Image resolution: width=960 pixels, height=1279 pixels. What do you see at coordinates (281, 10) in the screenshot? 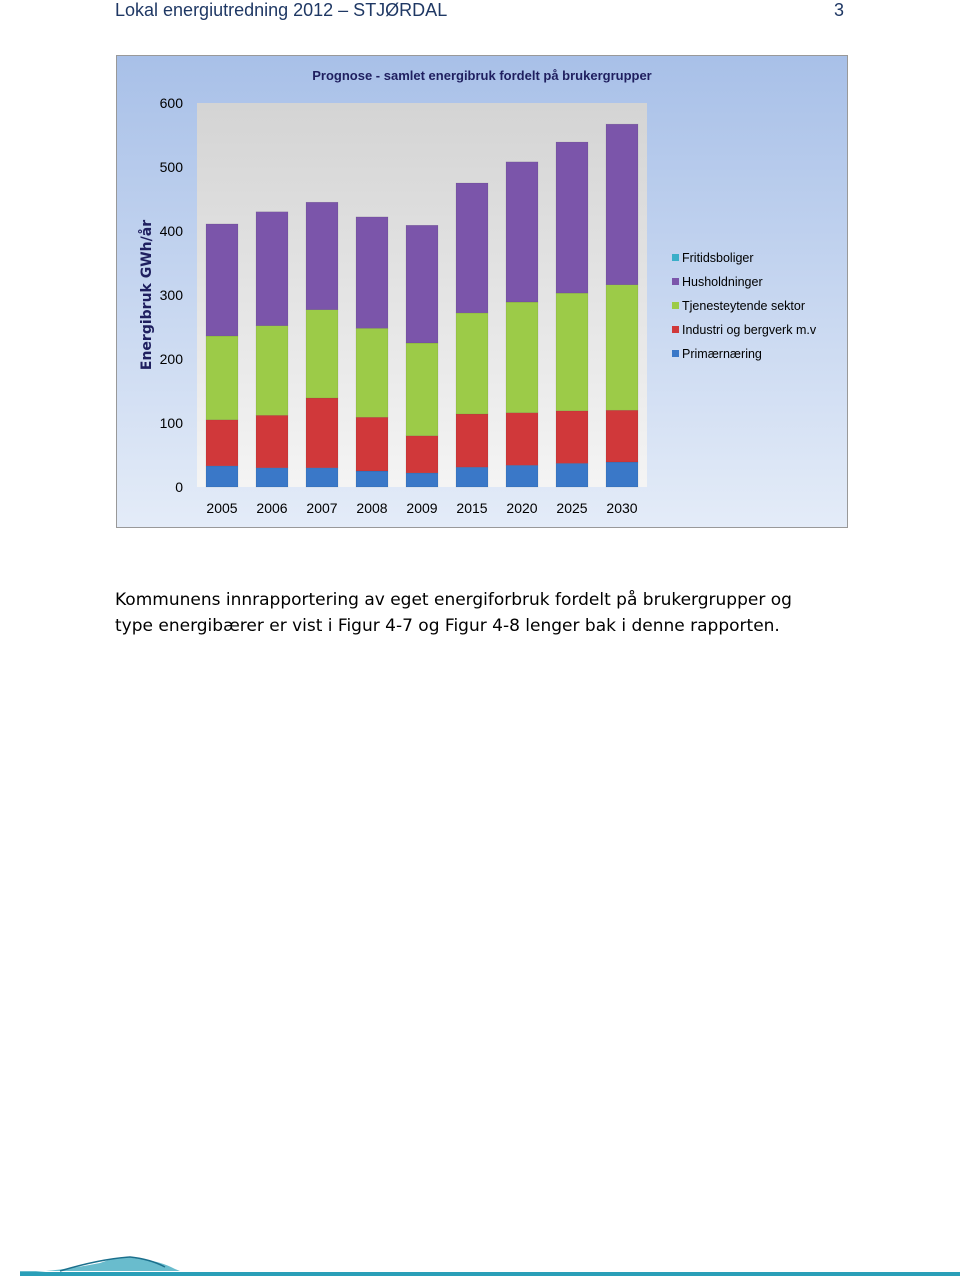
I see `header-title: Lokal energiutredning 2012 – STJØRDAL` at bounding box center [281, 10].